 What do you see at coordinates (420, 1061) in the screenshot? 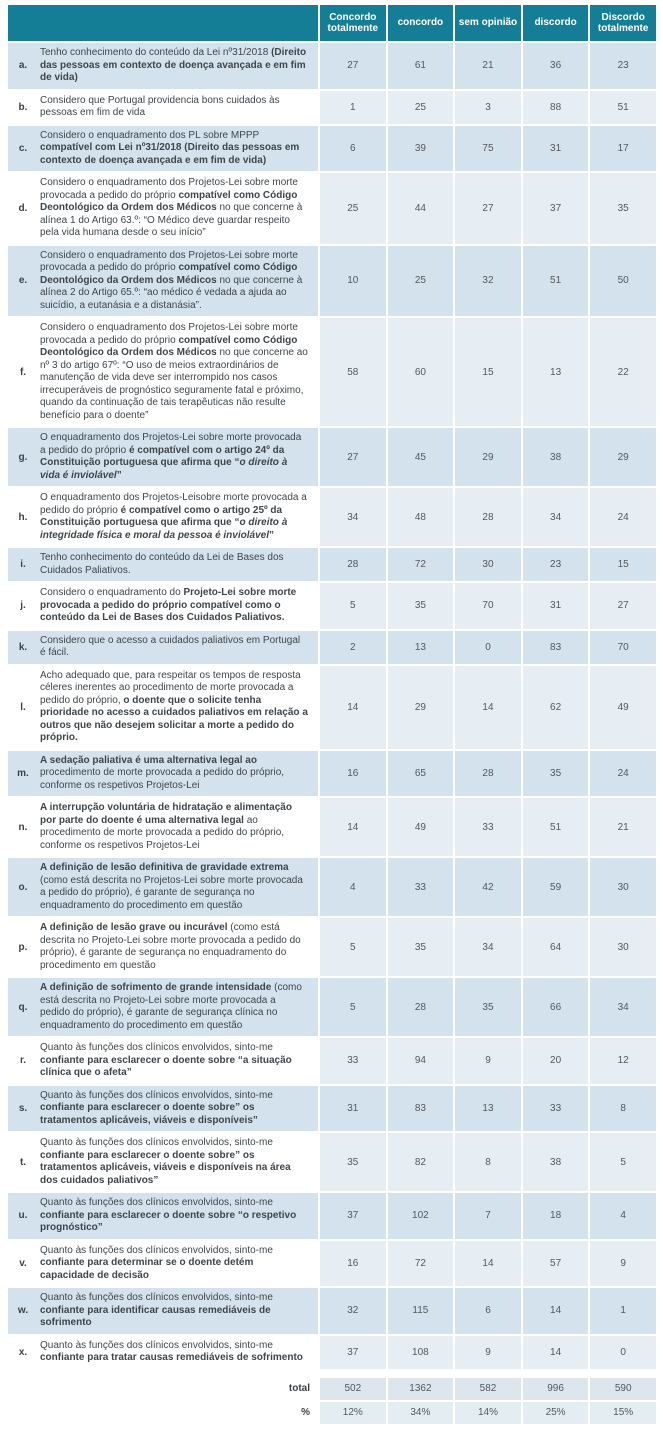
I see `row-value-cell: 94` at bounding box center [420, 1061].